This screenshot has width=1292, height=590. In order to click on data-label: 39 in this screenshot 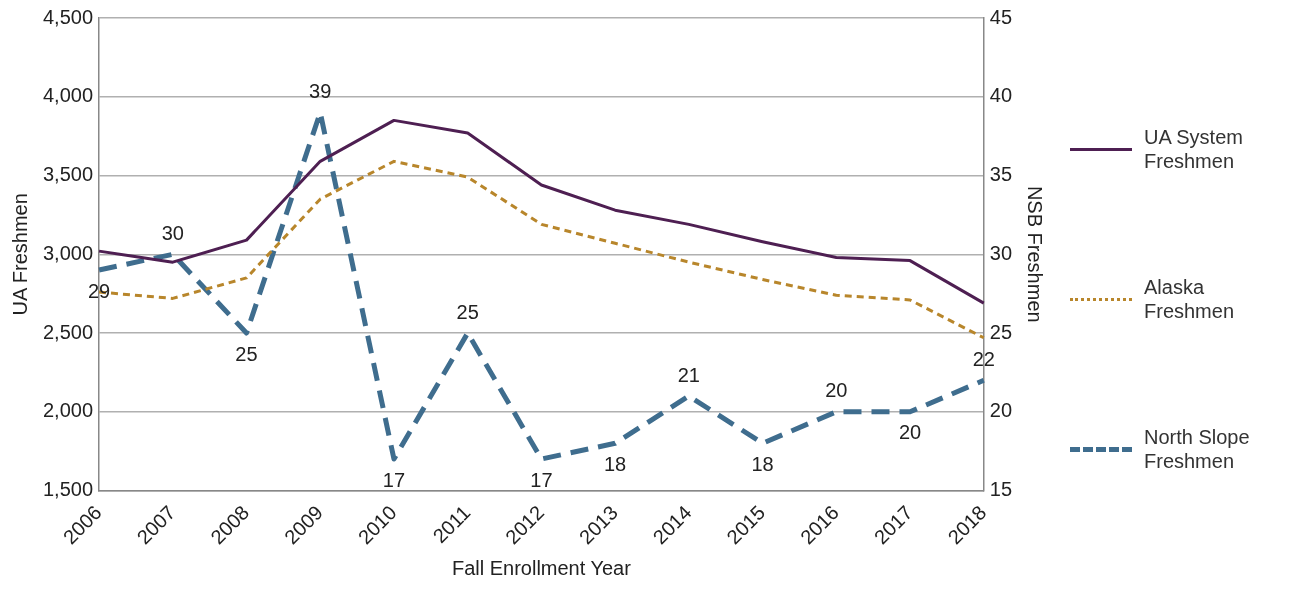, I will do `click(320, 91)`.